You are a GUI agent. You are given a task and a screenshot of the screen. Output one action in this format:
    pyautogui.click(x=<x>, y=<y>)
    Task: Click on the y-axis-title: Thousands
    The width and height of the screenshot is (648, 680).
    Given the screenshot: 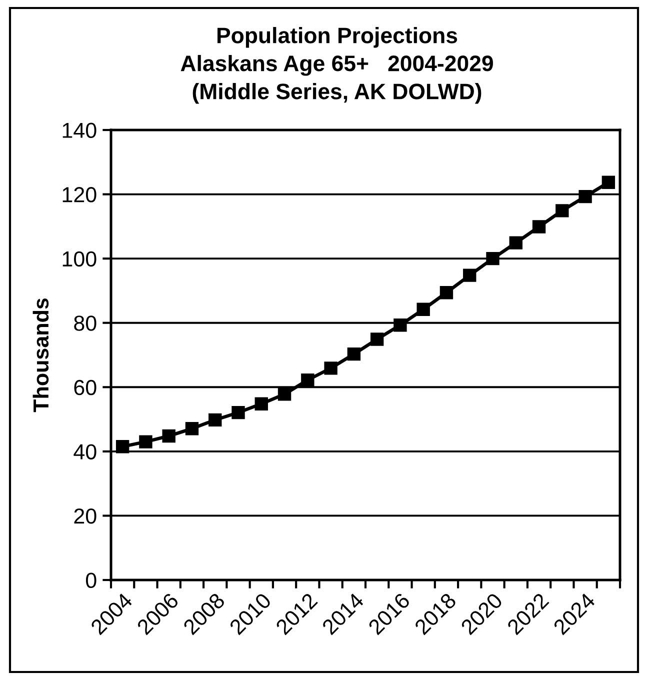 What is the action you would take?
    pyautogui.click(x=40, y=355)
    